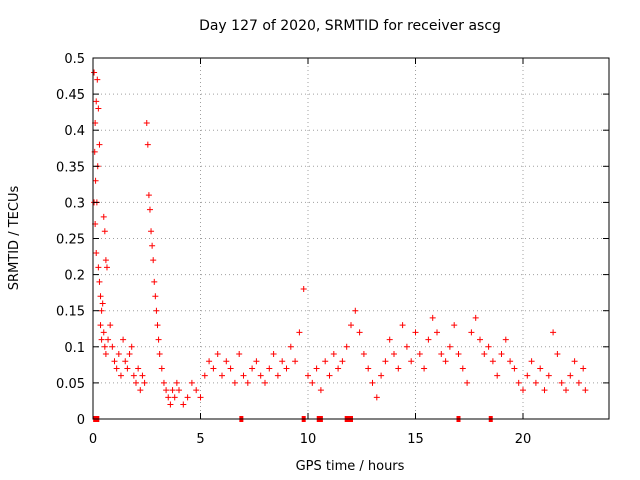 Image resolution: width=640 pixels, height=480 pixels. I want to click on y-tick-label: 0, so click(81, 420).